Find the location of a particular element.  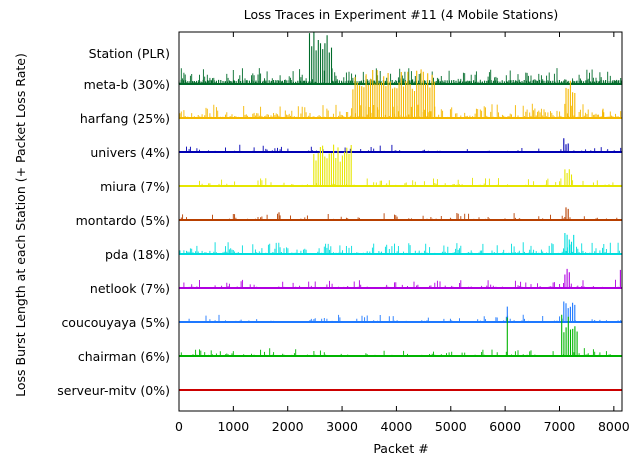

spikes-montardo is located at coordinates (399, 216).